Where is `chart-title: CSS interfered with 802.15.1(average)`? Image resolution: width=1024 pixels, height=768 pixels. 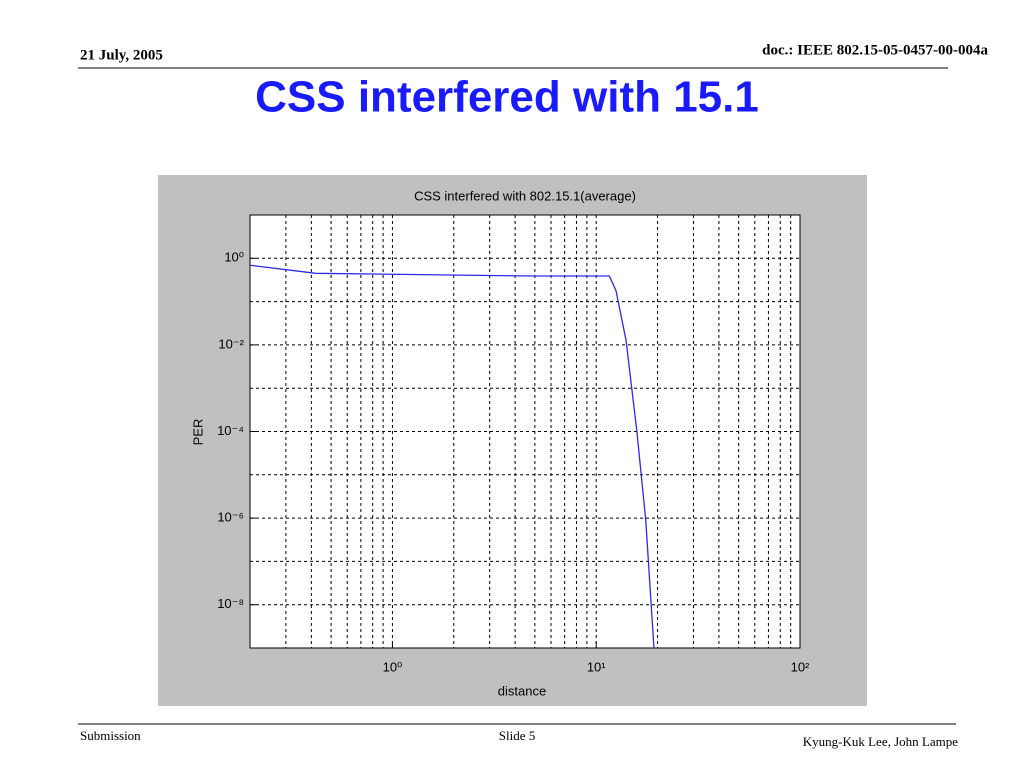
chart-title: CSS interfered with 802.15.1(average) is located at coordinates (525, 195).